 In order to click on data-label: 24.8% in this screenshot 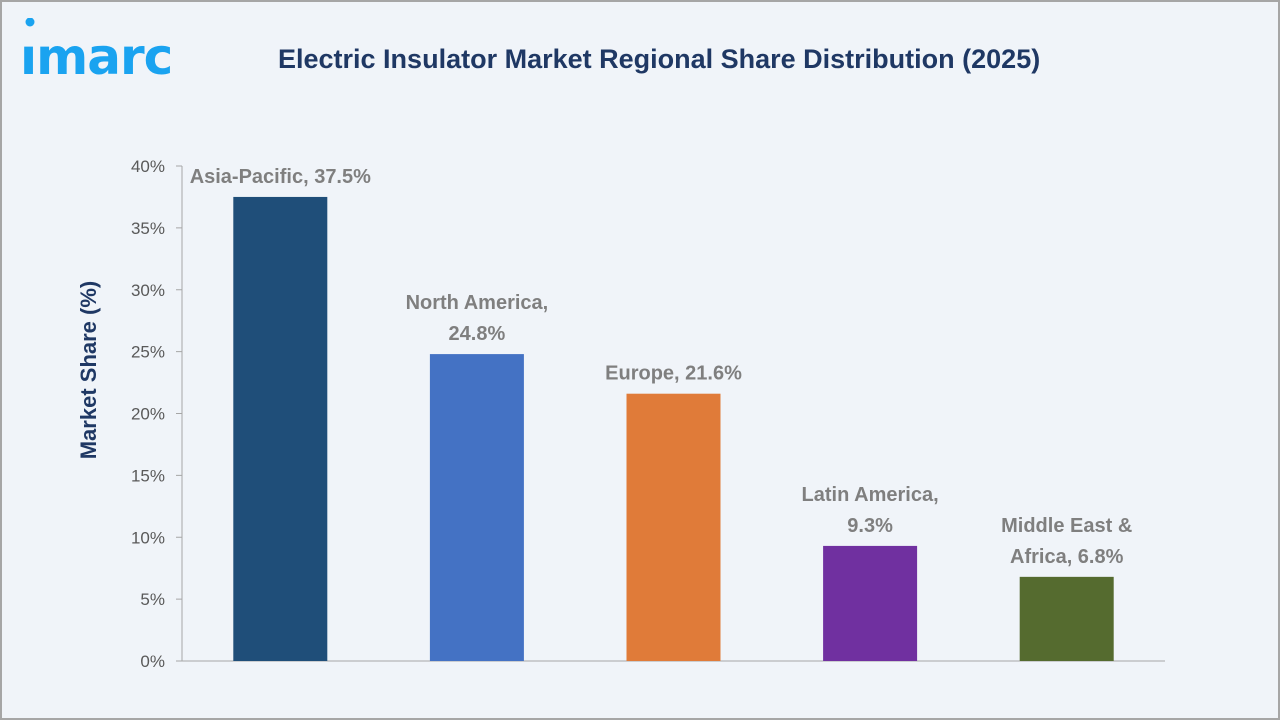, I will do `click(477, 334)`.